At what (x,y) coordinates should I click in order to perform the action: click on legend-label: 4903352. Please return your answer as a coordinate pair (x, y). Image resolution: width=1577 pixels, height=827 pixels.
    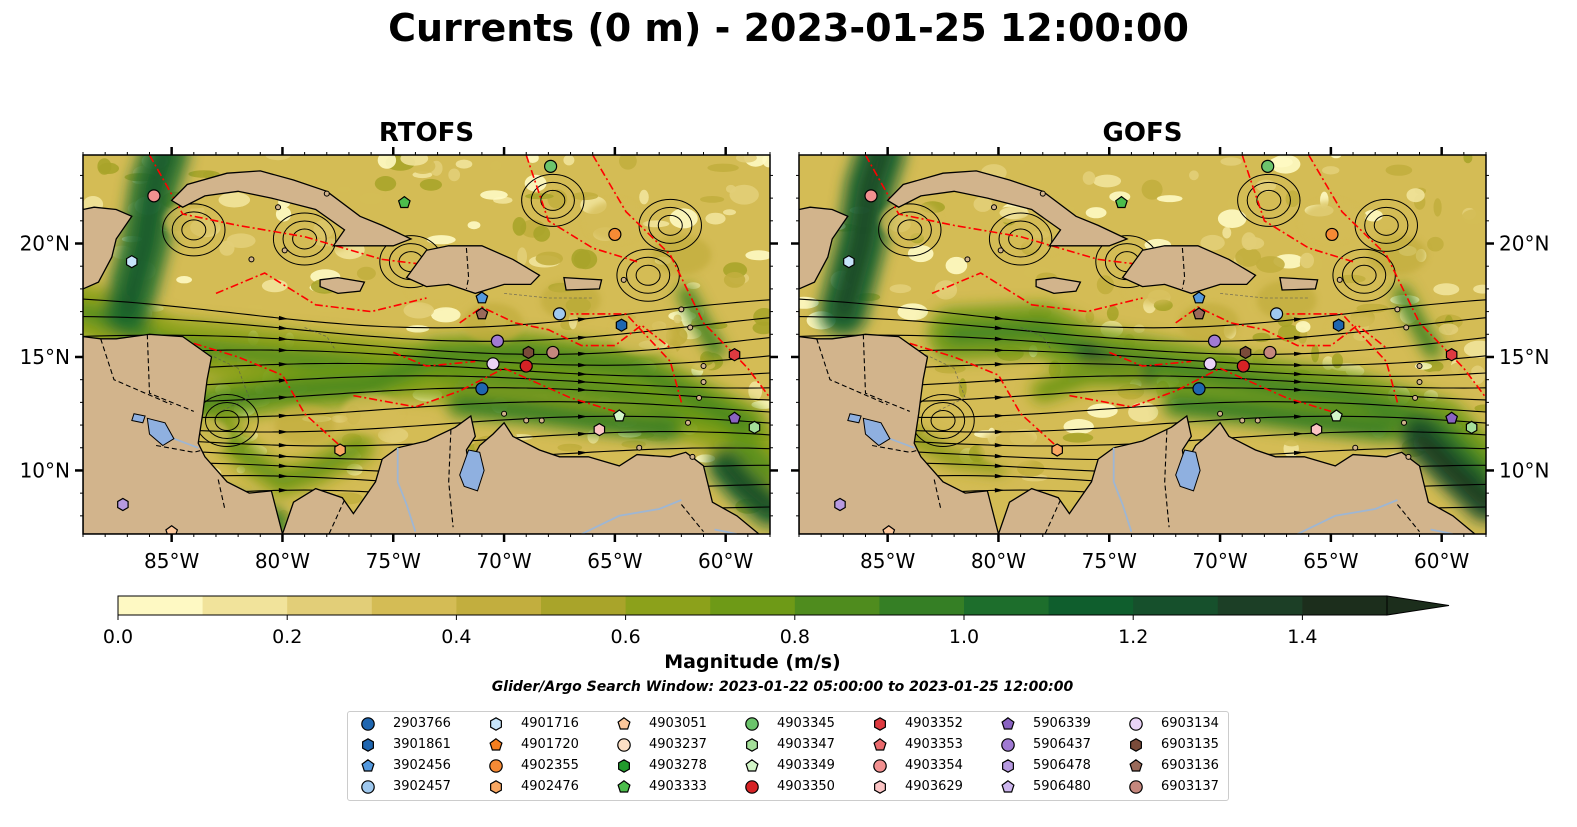
    Looking at the image, I should click on (934, 723).